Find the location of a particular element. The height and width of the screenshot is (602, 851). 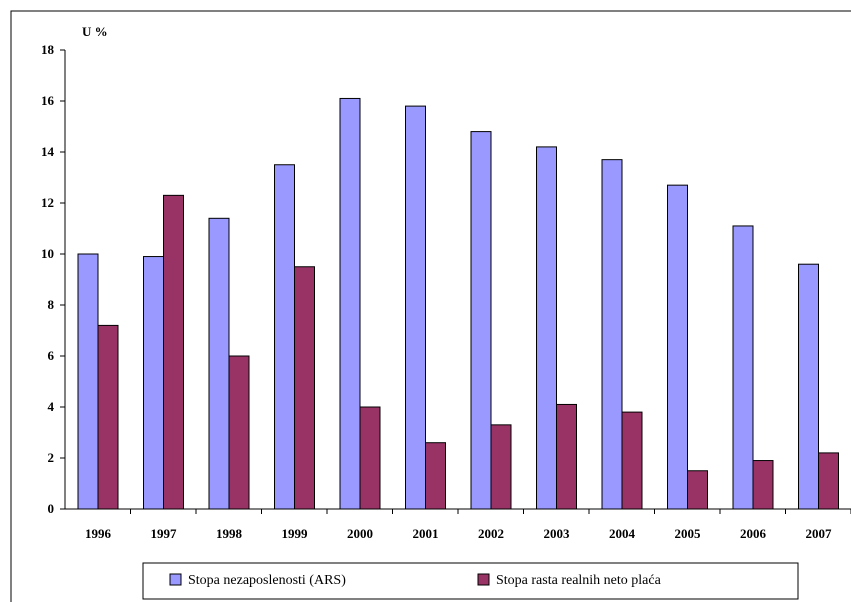

bar-wage-growth-1998 is located at coordinates (239, 432).